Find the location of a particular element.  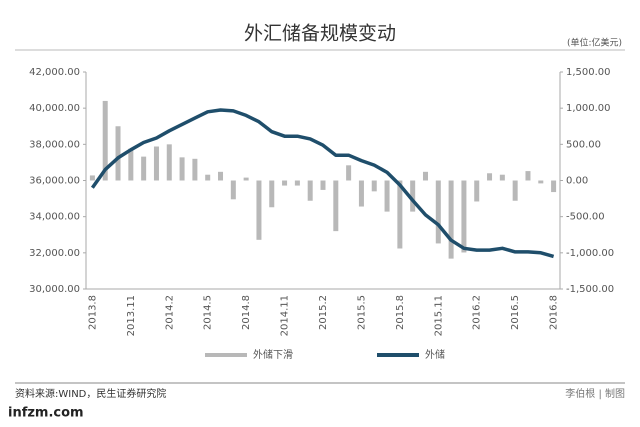

x-tick-label: 2014.11 is located at coordinates (285, 315).